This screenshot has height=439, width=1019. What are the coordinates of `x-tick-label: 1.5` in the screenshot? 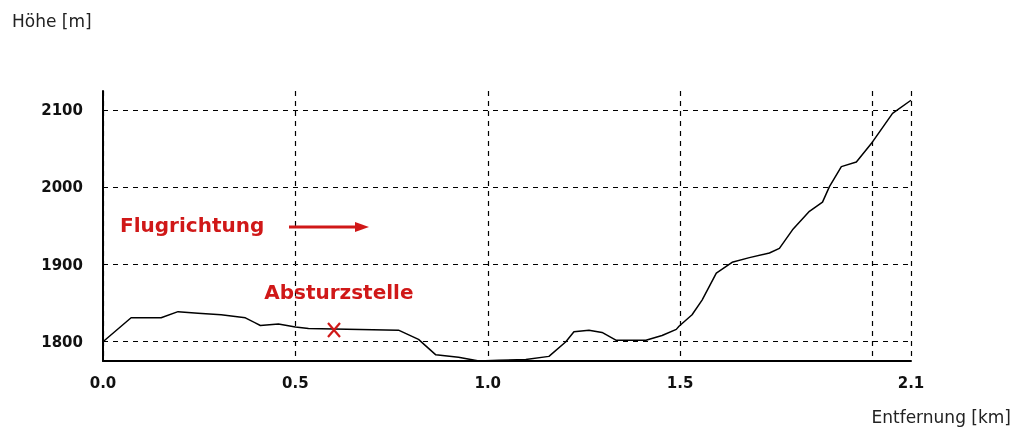 It's located at (680, 382).